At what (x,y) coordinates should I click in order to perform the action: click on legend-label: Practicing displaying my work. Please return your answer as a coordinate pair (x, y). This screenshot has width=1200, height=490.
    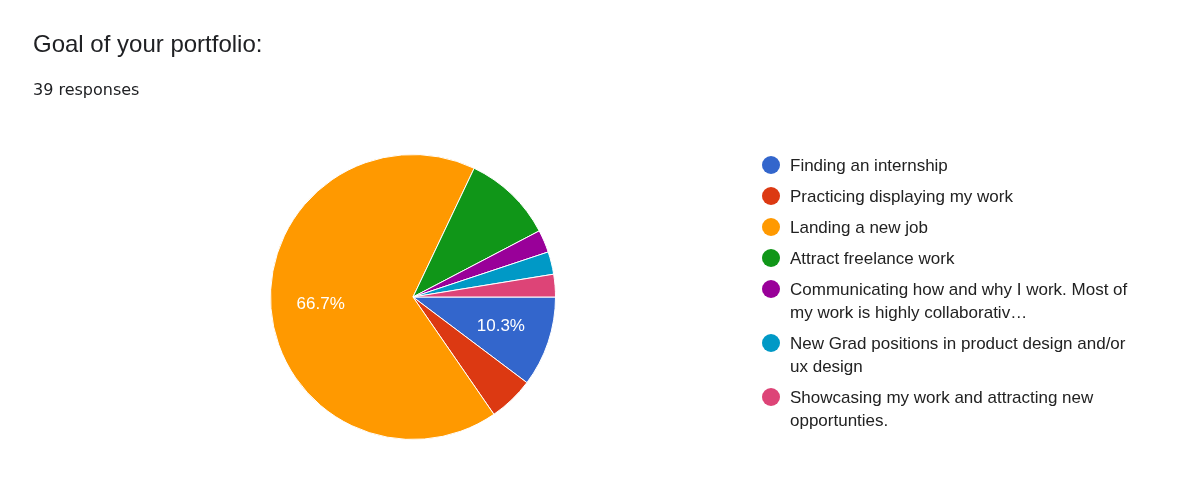
    Looking at the image, I should click on (901, 197).